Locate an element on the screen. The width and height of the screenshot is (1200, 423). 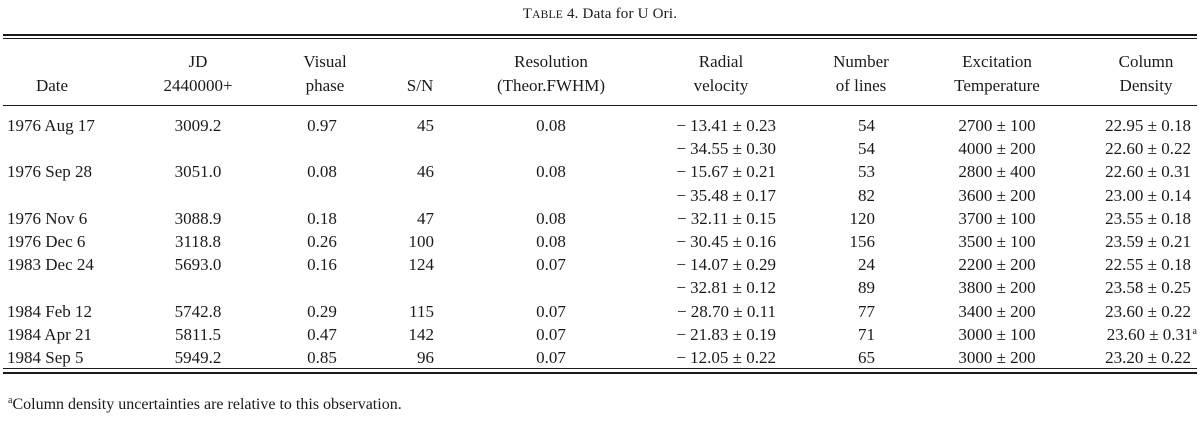
cell-sn: 115 is located at coordinates (421, 311).